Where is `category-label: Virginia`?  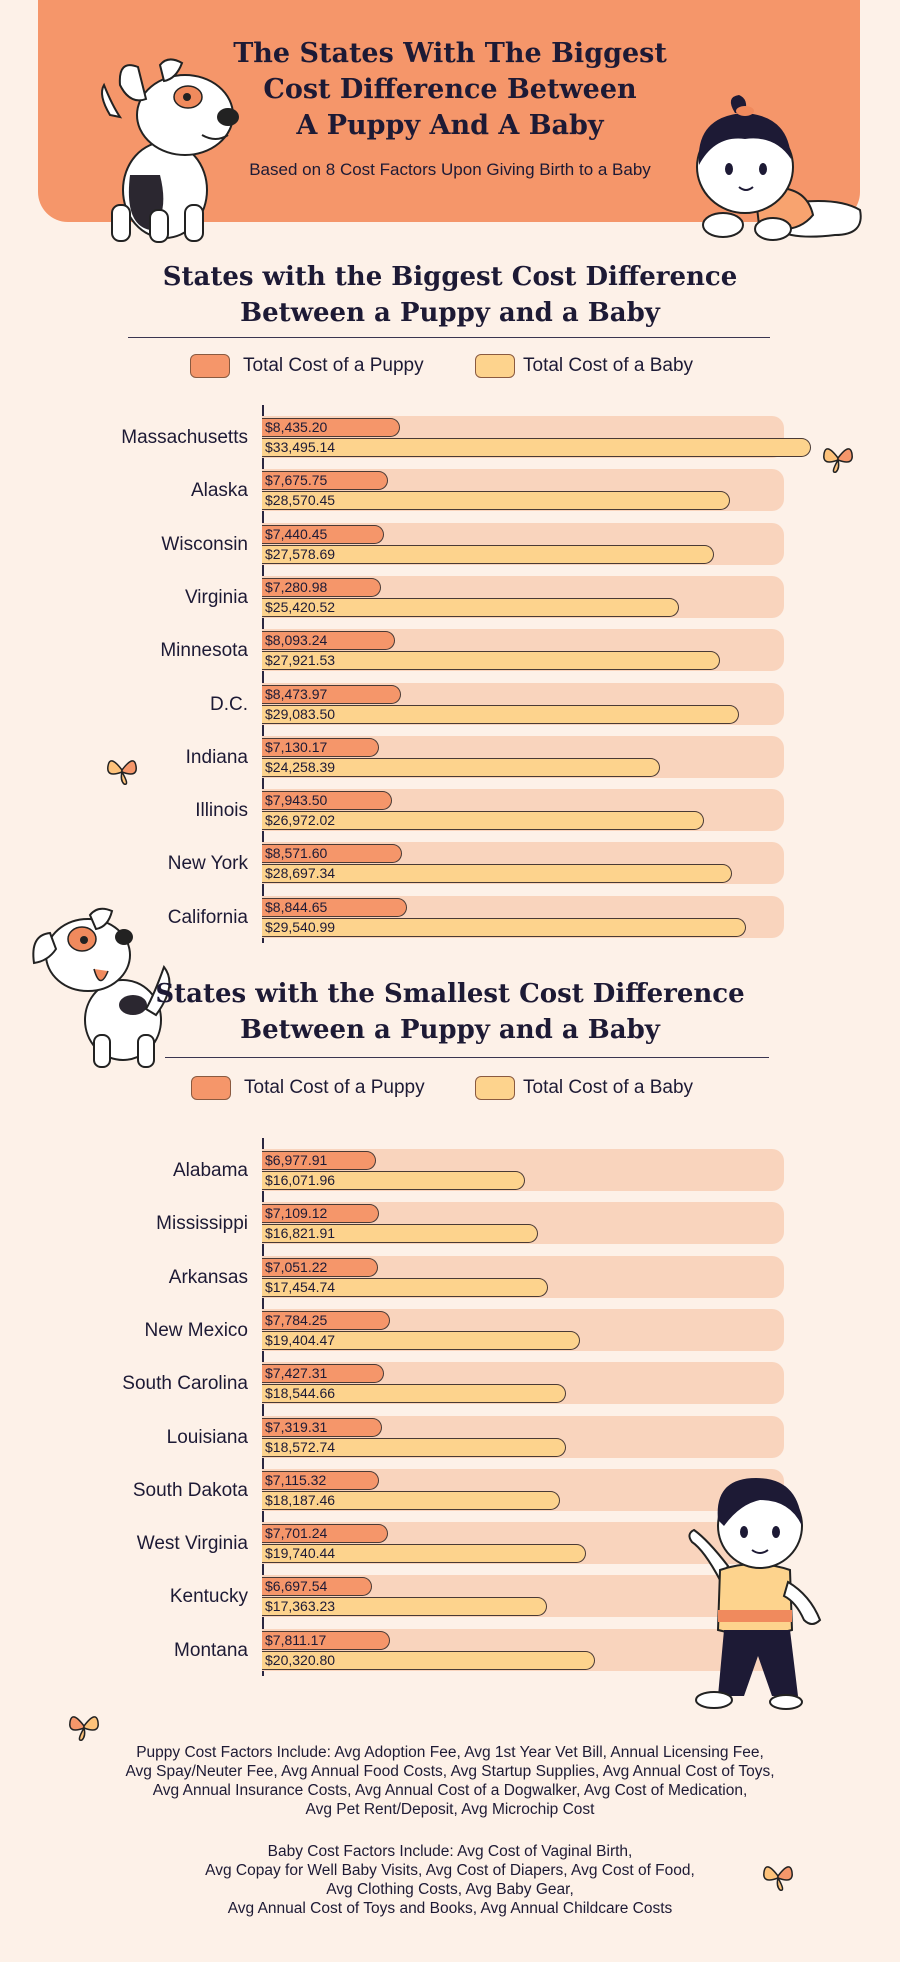 category-label: Virginia is located at coordinates (216, 597).